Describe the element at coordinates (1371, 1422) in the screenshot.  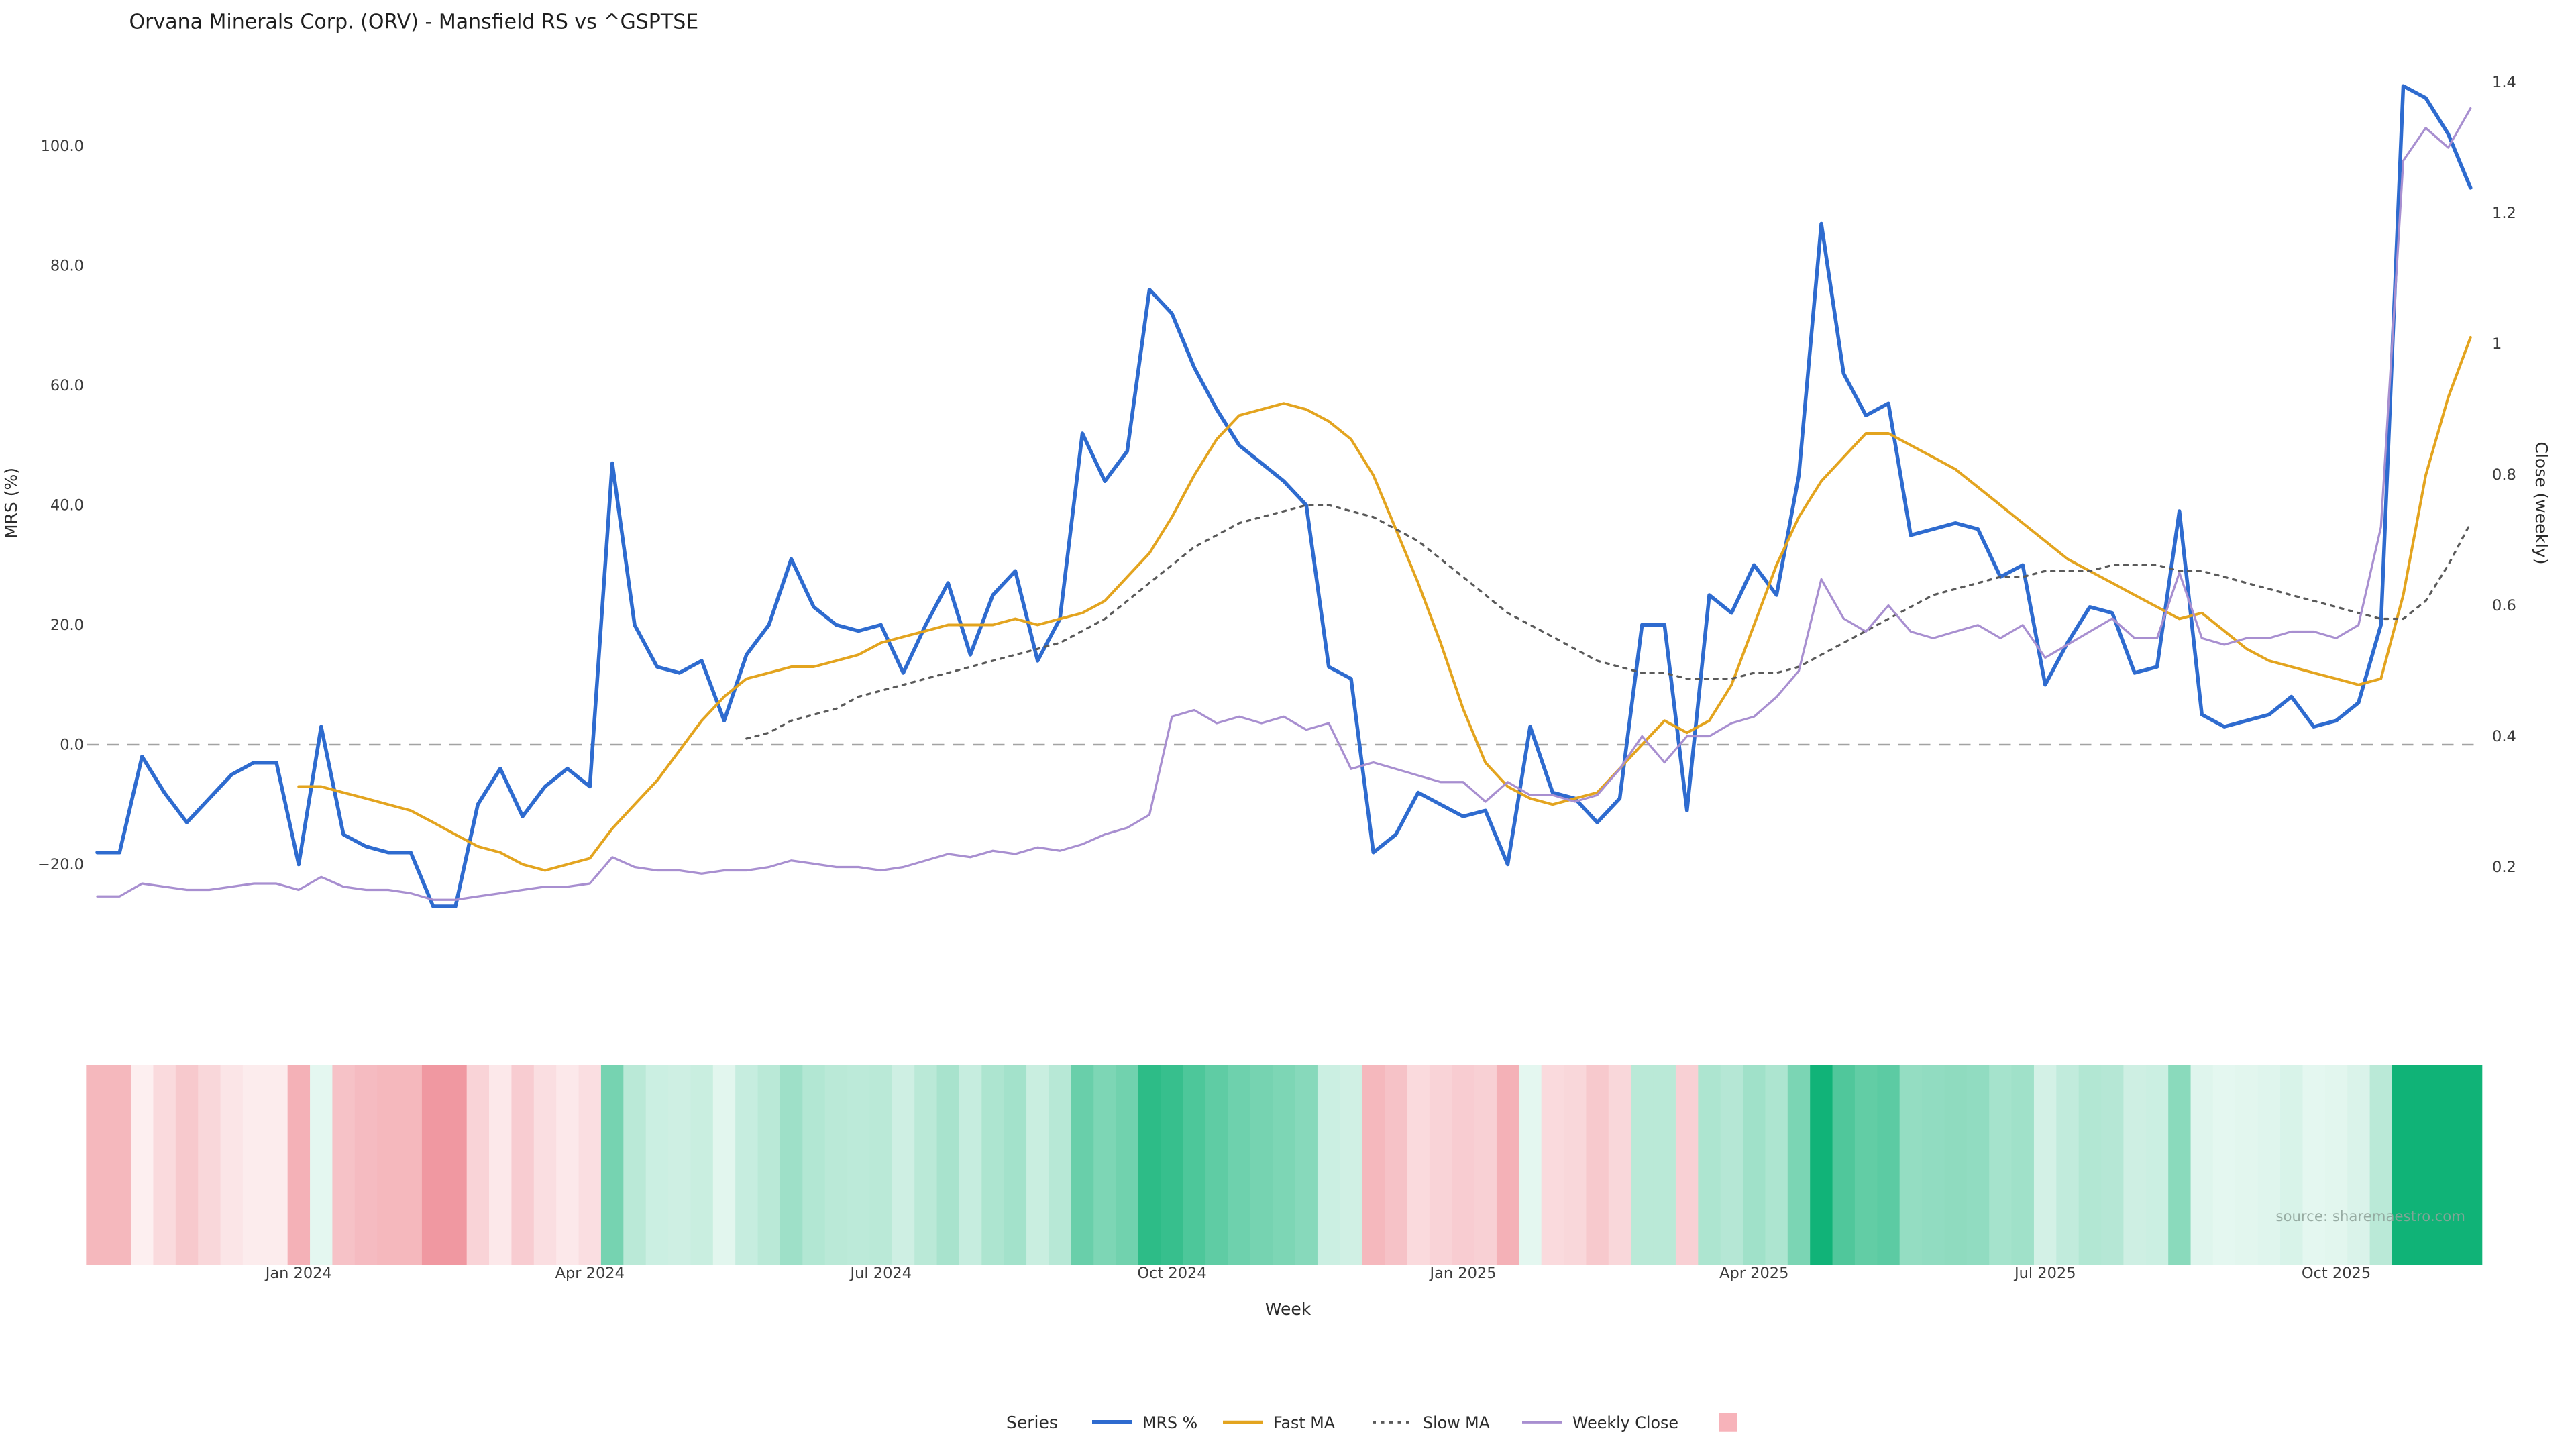
I see `legend: Series MRS % Fast MA Slow MA Weekly Close` at that location.